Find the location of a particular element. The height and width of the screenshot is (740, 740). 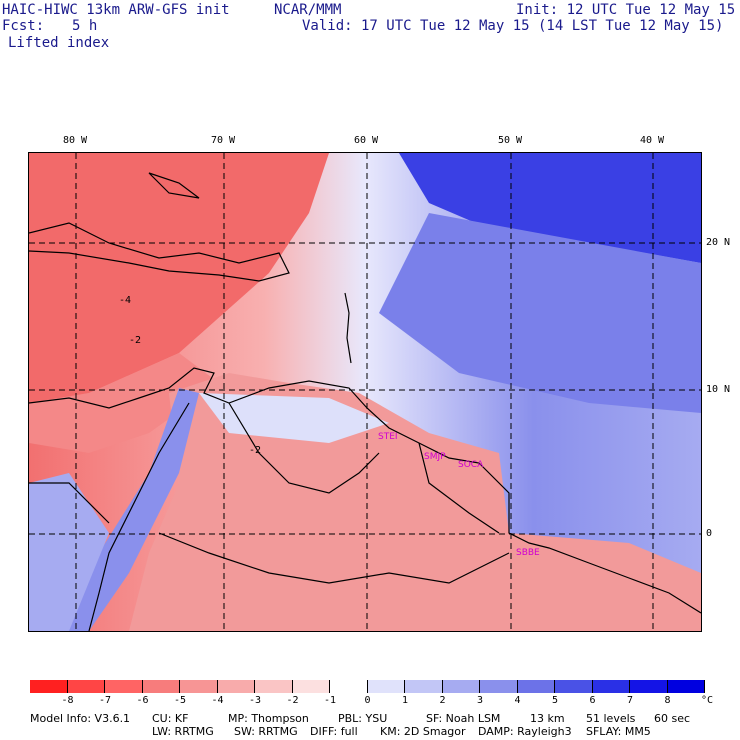

colorbar-tick: -6 is located at coordinates (142, 700).